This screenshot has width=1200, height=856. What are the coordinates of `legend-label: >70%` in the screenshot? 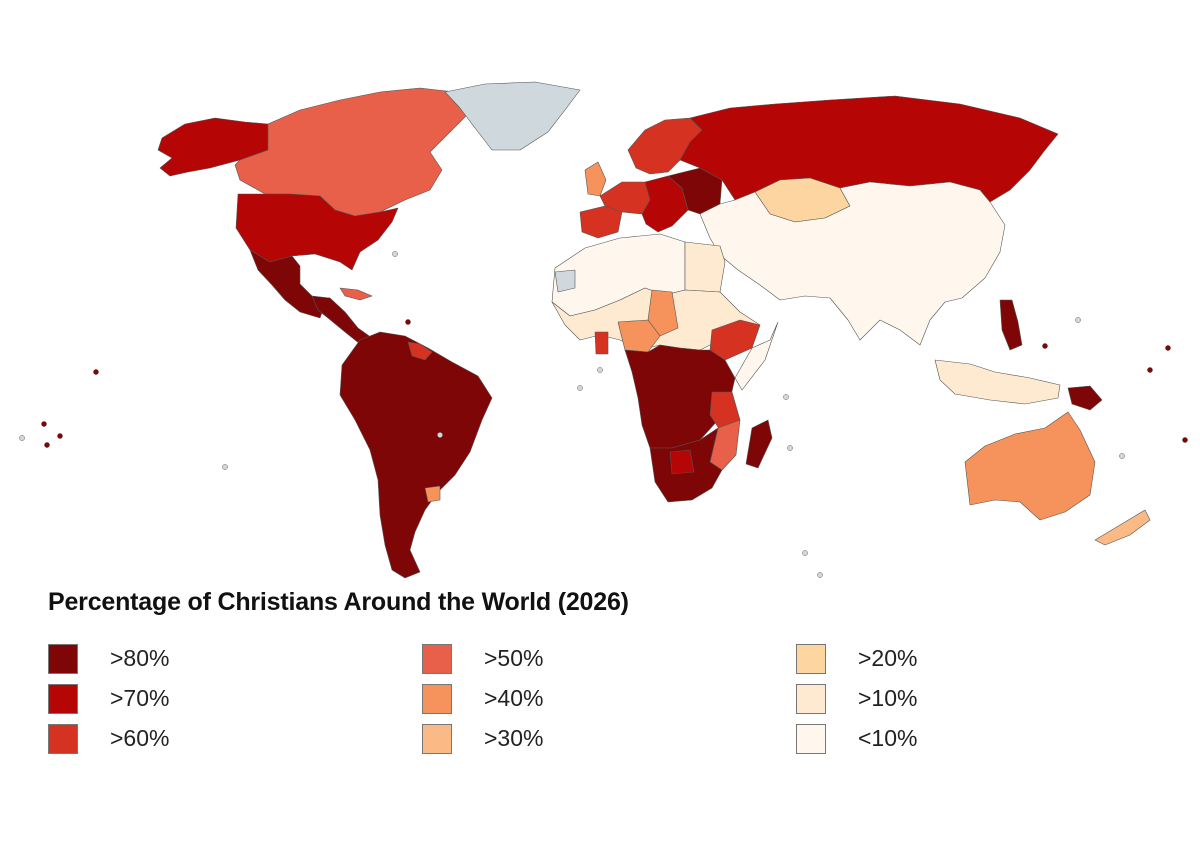 It's located at (140, 698).